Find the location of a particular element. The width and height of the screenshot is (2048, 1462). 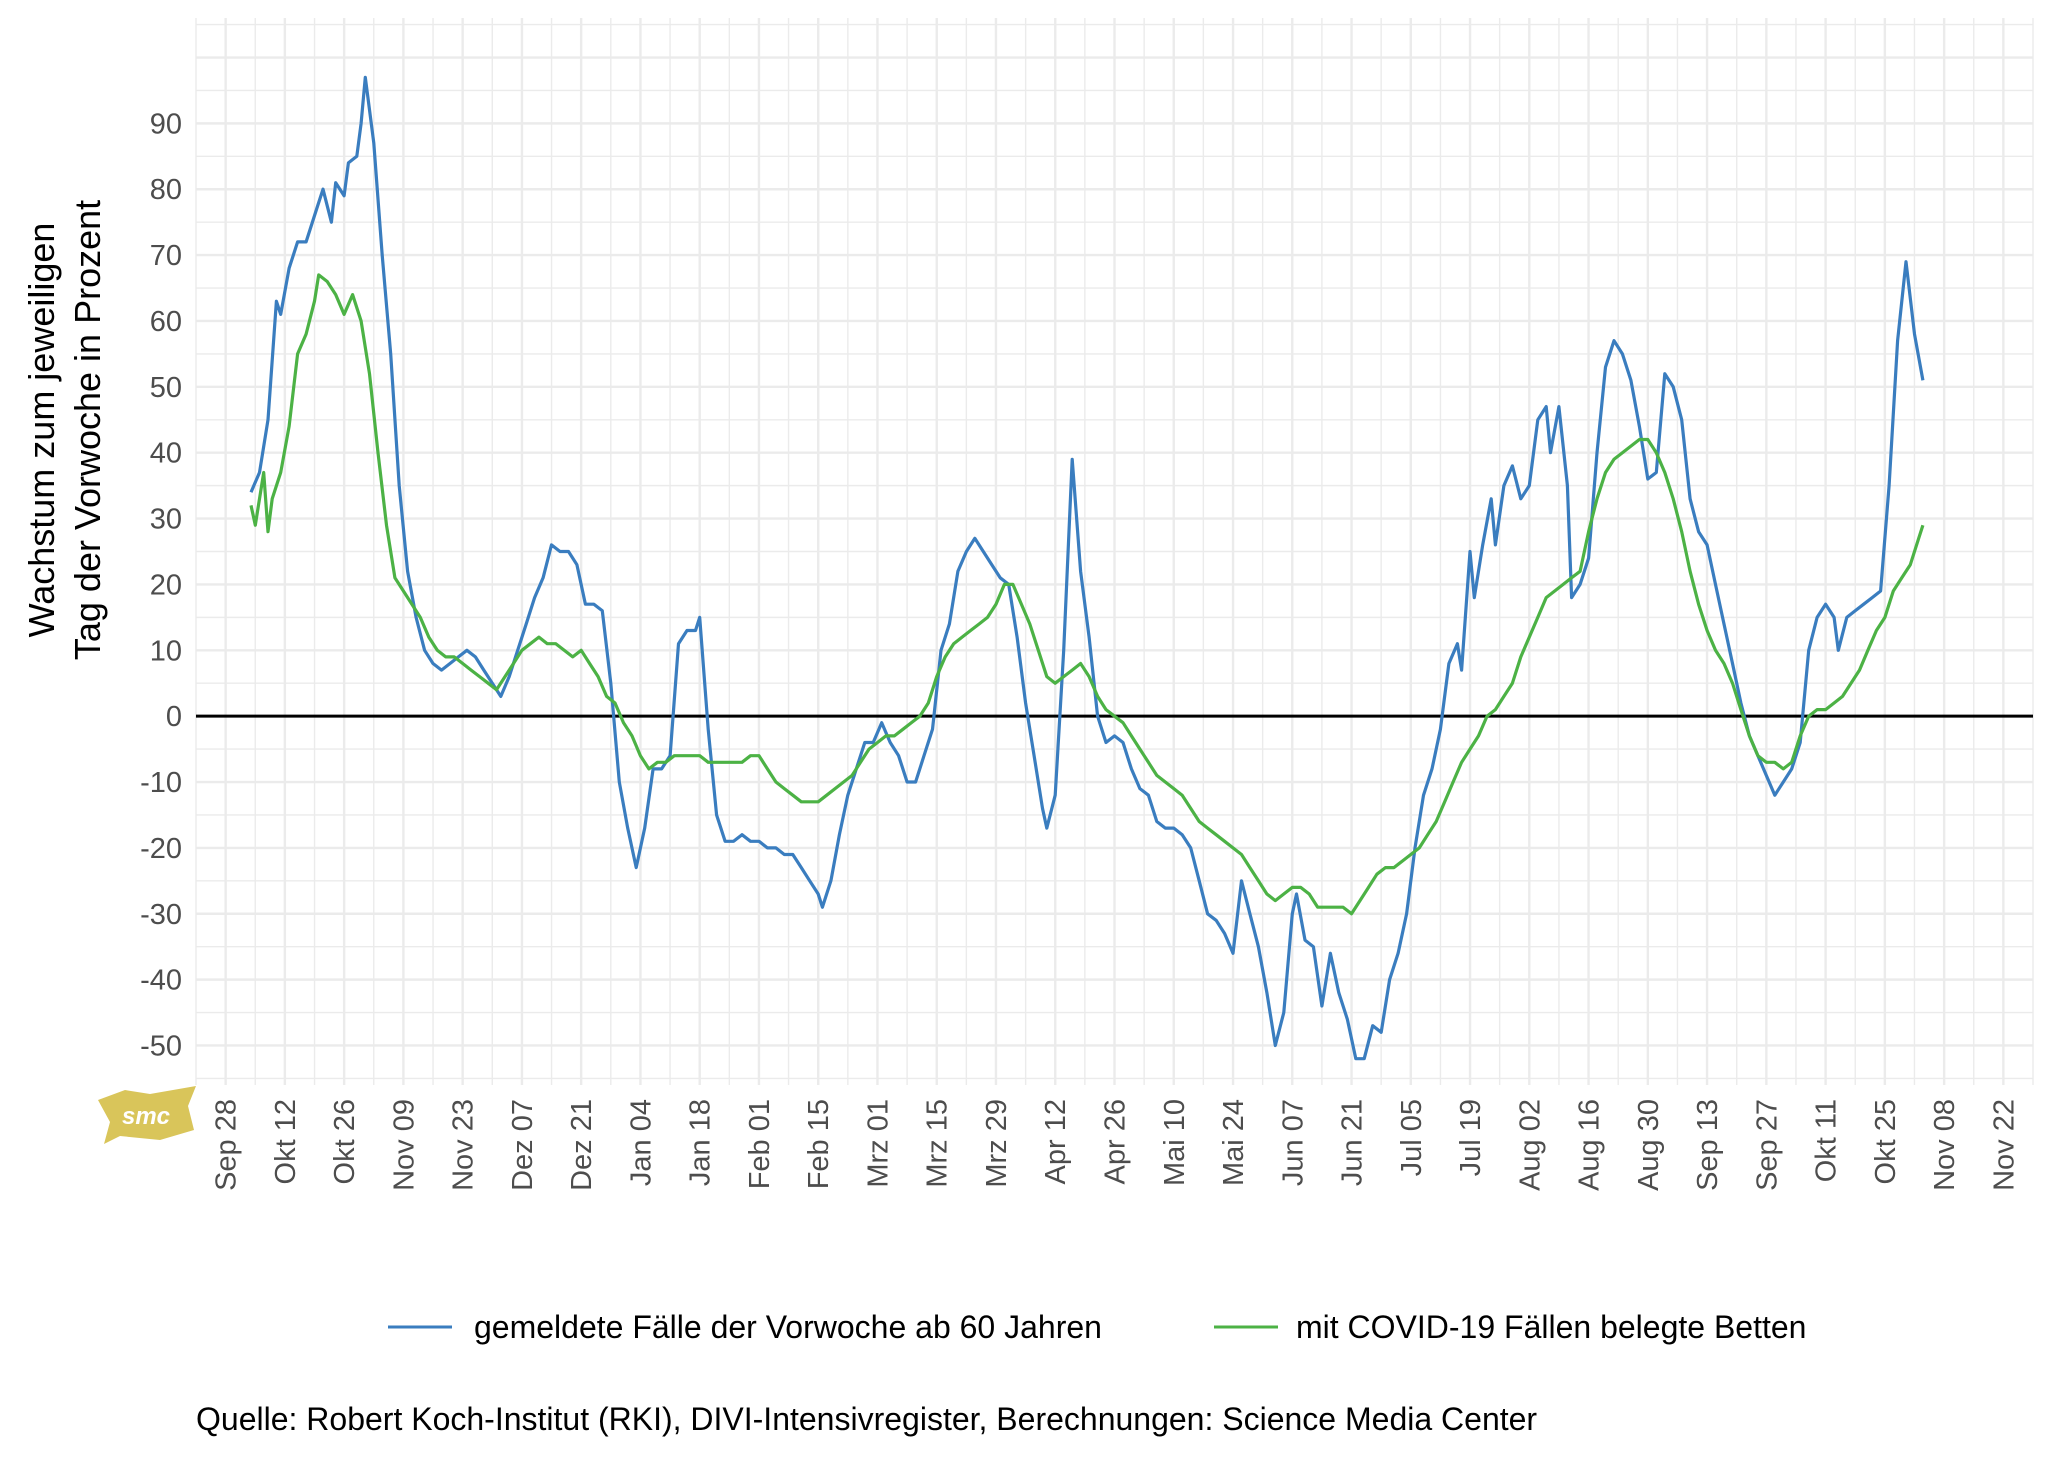

x-tick-label: Nov 09 is located at coordinates (404, 1145).